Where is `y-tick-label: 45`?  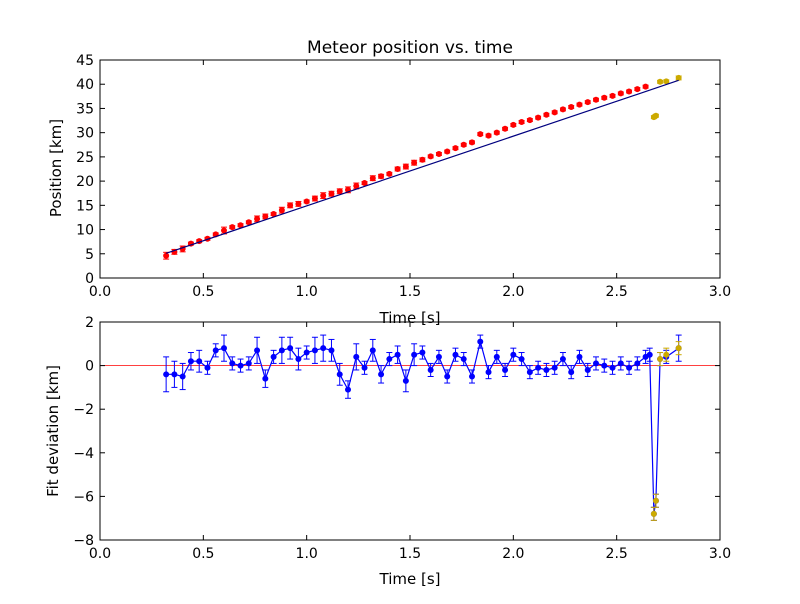 y-tick-label: 45 is located at coordinates (85, 61).